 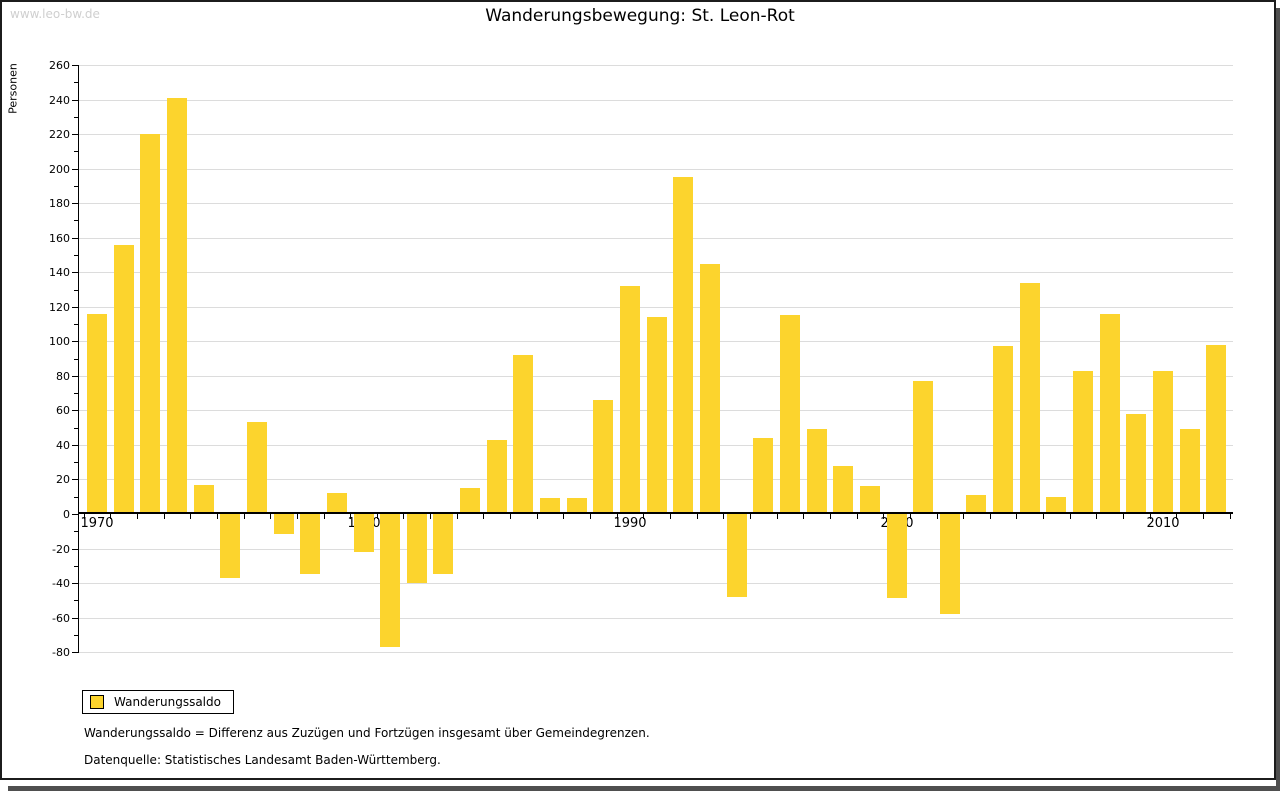 What do you see at coordinates (523, 433) in the screenshot?
I see `bar-1986` at bounding box center [523, 433].